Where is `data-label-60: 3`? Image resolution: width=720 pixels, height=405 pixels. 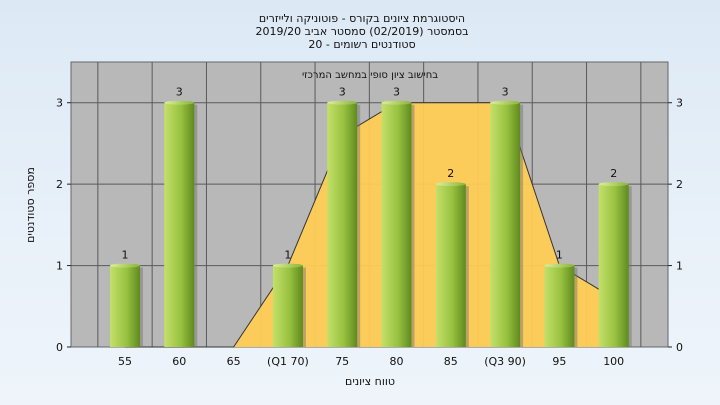 data-label-60: 3 is located at coordinates (179, 92).